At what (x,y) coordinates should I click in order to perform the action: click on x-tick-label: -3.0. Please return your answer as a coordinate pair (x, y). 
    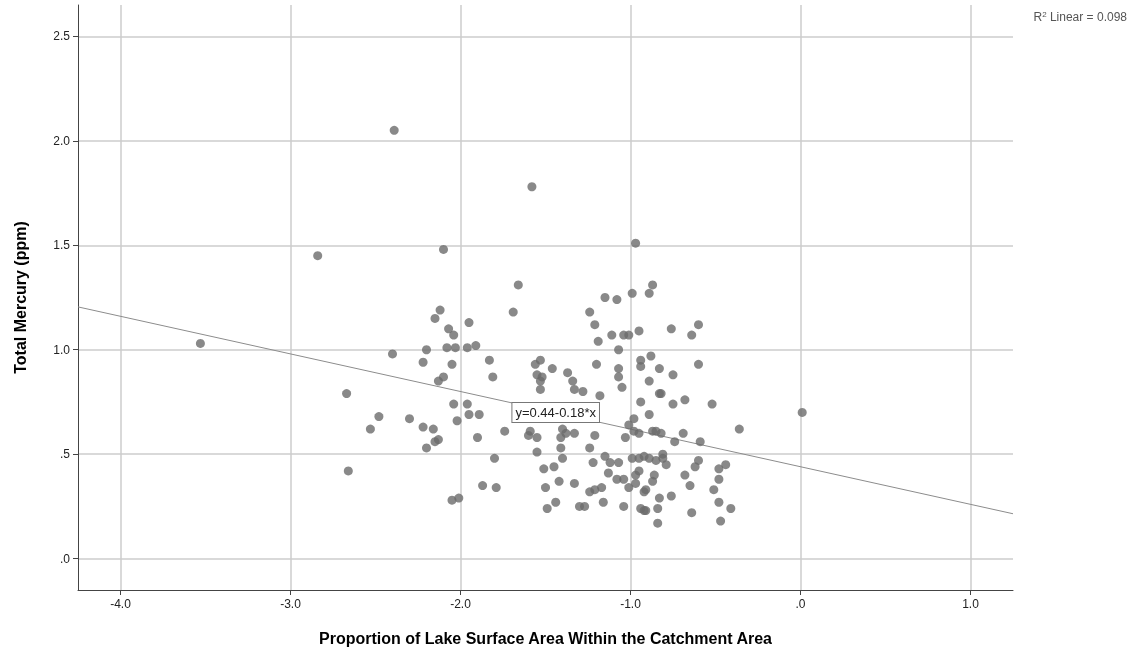
    Looking at the image, I should click on (291, 604).